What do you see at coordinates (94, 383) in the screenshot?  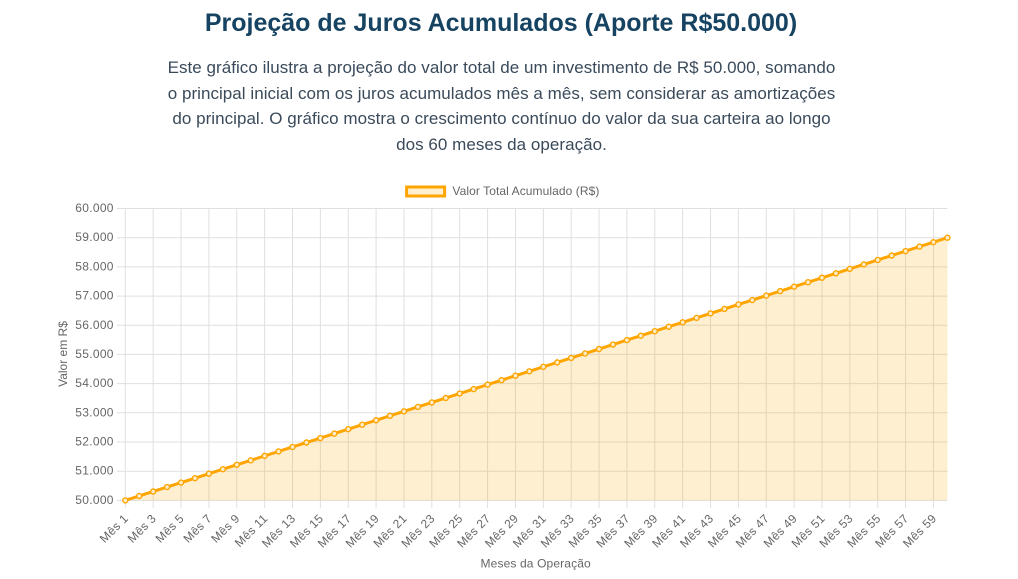 I see `svg-text: 54.000` at bounding box center [94, 383].